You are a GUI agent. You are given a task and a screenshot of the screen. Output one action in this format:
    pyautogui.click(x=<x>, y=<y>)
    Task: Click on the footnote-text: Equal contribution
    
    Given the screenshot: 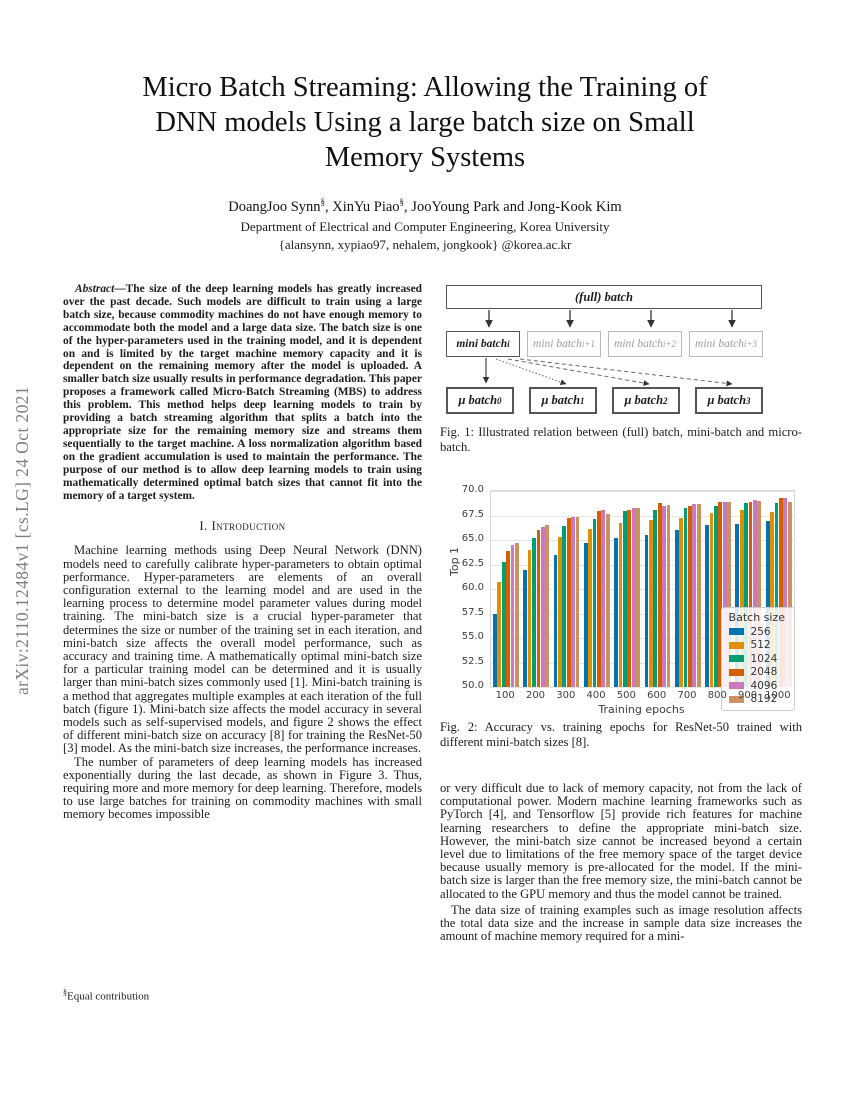 What is the action you would take?
    pyautogui.click(x=108, y=996)
    